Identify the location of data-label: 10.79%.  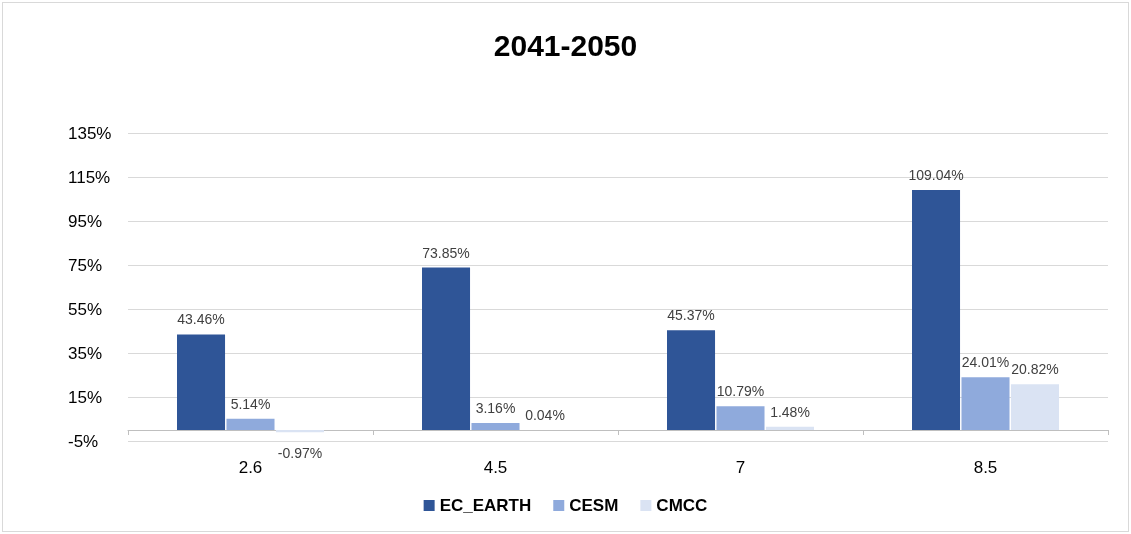
(740, 391).